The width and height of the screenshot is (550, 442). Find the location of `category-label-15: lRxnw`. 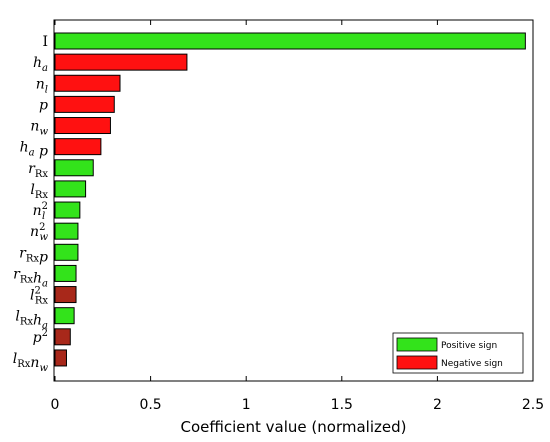

category-label-15: lRxnw is located at coordinates (31, 362).